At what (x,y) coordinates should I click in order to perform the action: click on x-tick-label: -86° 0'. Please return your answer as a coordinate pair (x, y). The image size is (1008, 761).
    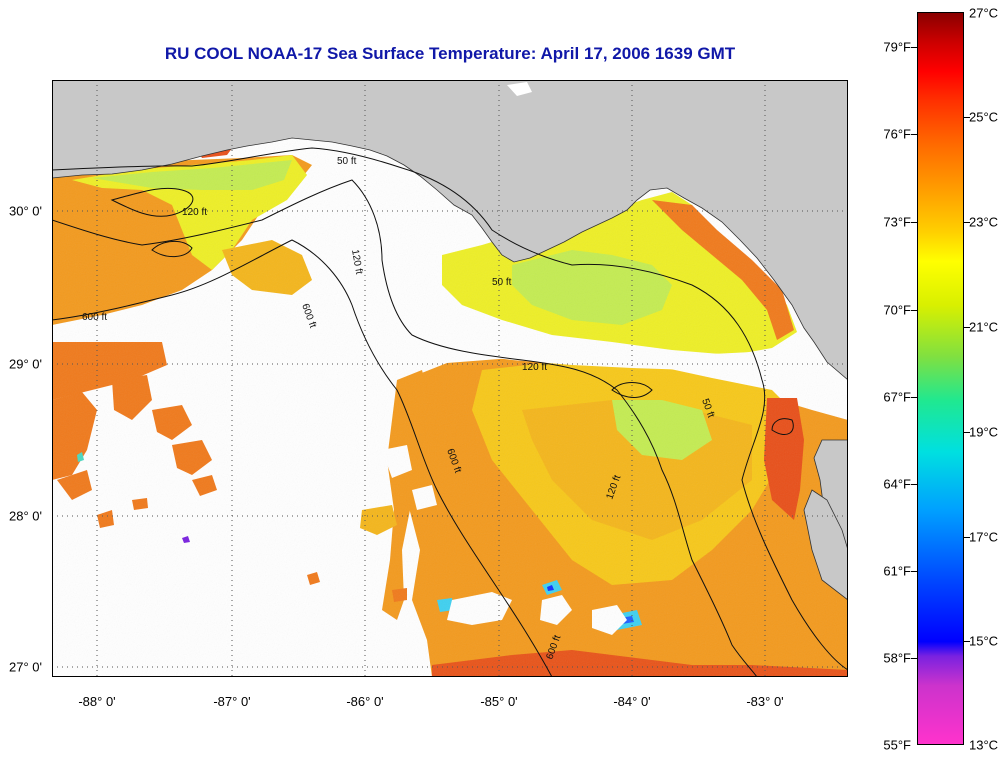
    Looking at the image, I should click on (365, 701).